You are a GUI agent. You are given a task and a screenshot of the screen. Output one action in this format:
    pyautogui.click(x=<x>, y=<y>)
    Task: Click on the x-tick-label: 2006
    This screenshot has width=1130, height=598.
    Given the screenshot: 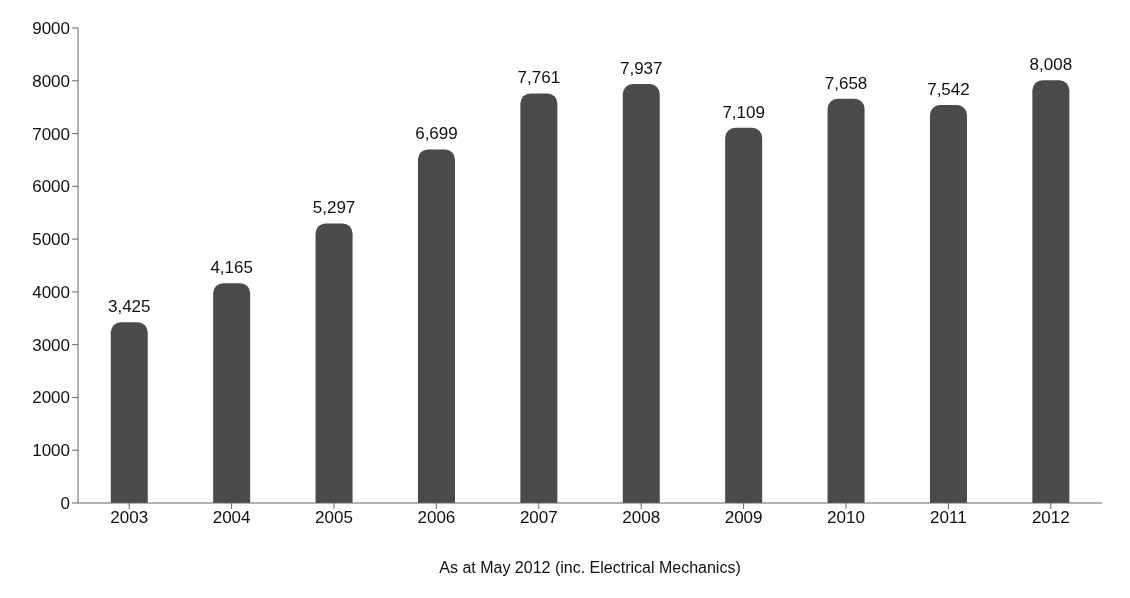 What is the action you would take?
    pyautogui.click(x=436, y=518)
    